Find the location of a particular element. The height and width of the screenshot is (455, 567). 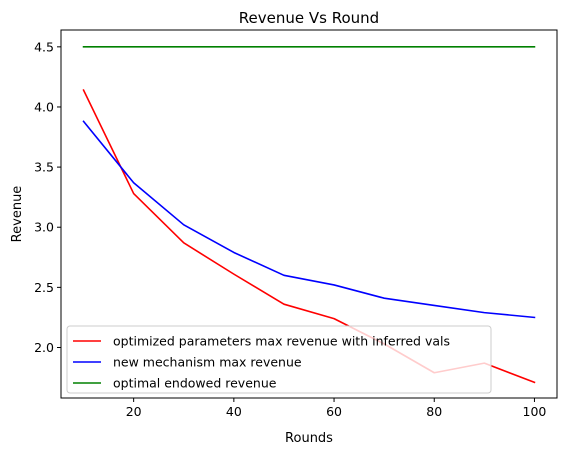

y-tick-label: 2.5 is located at coordinates (44, 287).